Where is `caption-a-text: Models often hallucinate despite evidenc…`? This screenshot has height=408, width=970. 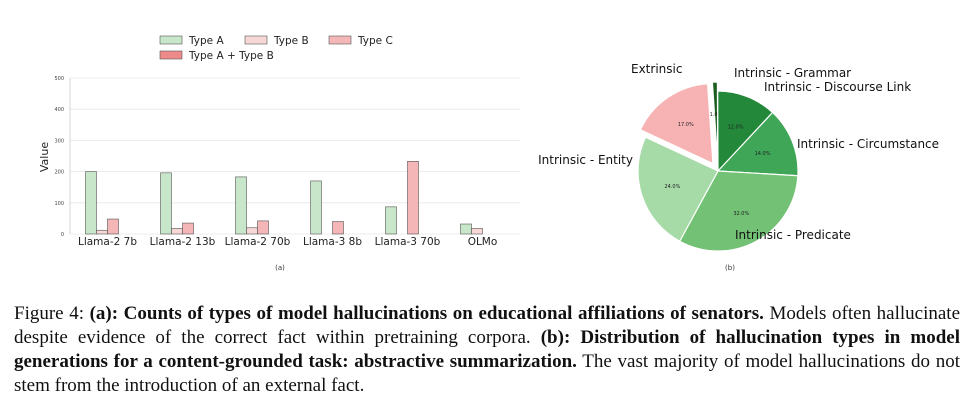 caption-a-text: Models often hallucinate despite evidenc… is located at coordinates (487, 325).